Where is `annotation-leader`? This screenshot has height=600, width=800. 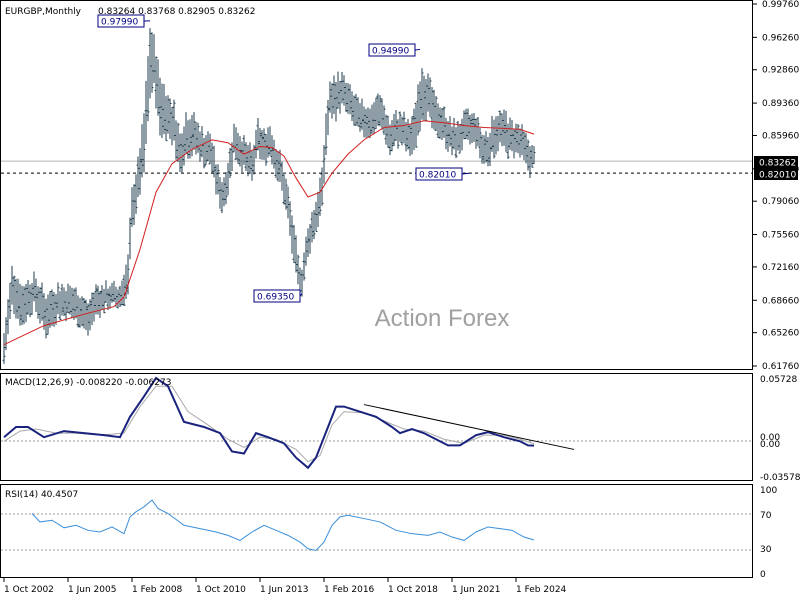
annotation-leader is located at coordinates (417, 49).